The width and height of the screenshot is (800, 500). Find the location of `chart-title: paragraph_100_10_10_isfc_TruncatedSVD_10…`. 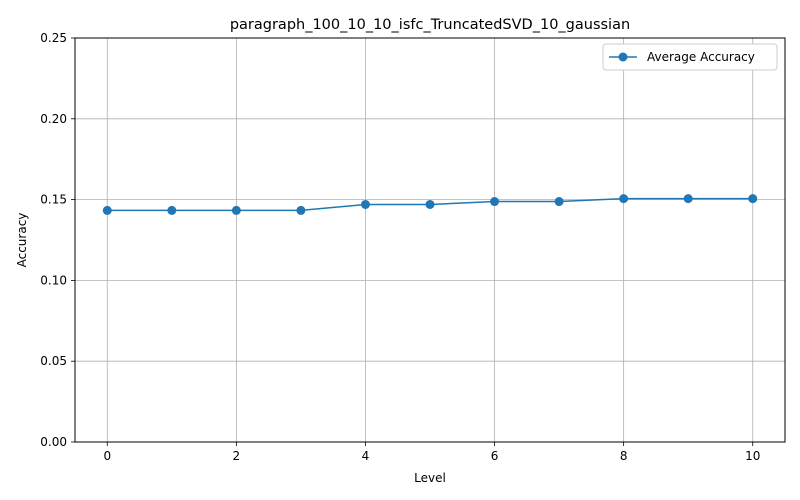

chart-title: paragraph_100_10_10_isfc_TruncatedSVD_10… is located at coordinates (430, 25).